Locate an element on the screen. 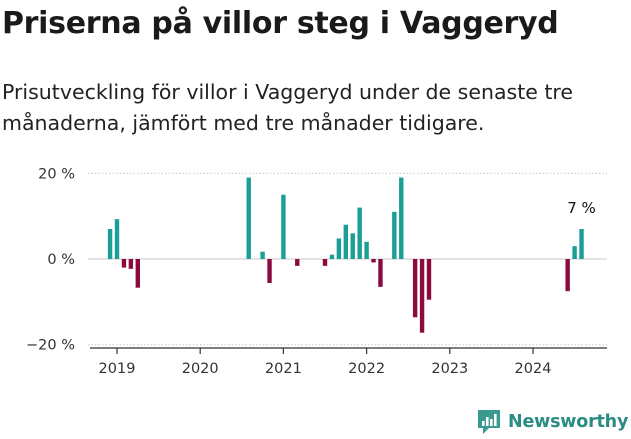 The image size is (631, 439). y-tick-label: −20 % is located at coordinates (50, 346).